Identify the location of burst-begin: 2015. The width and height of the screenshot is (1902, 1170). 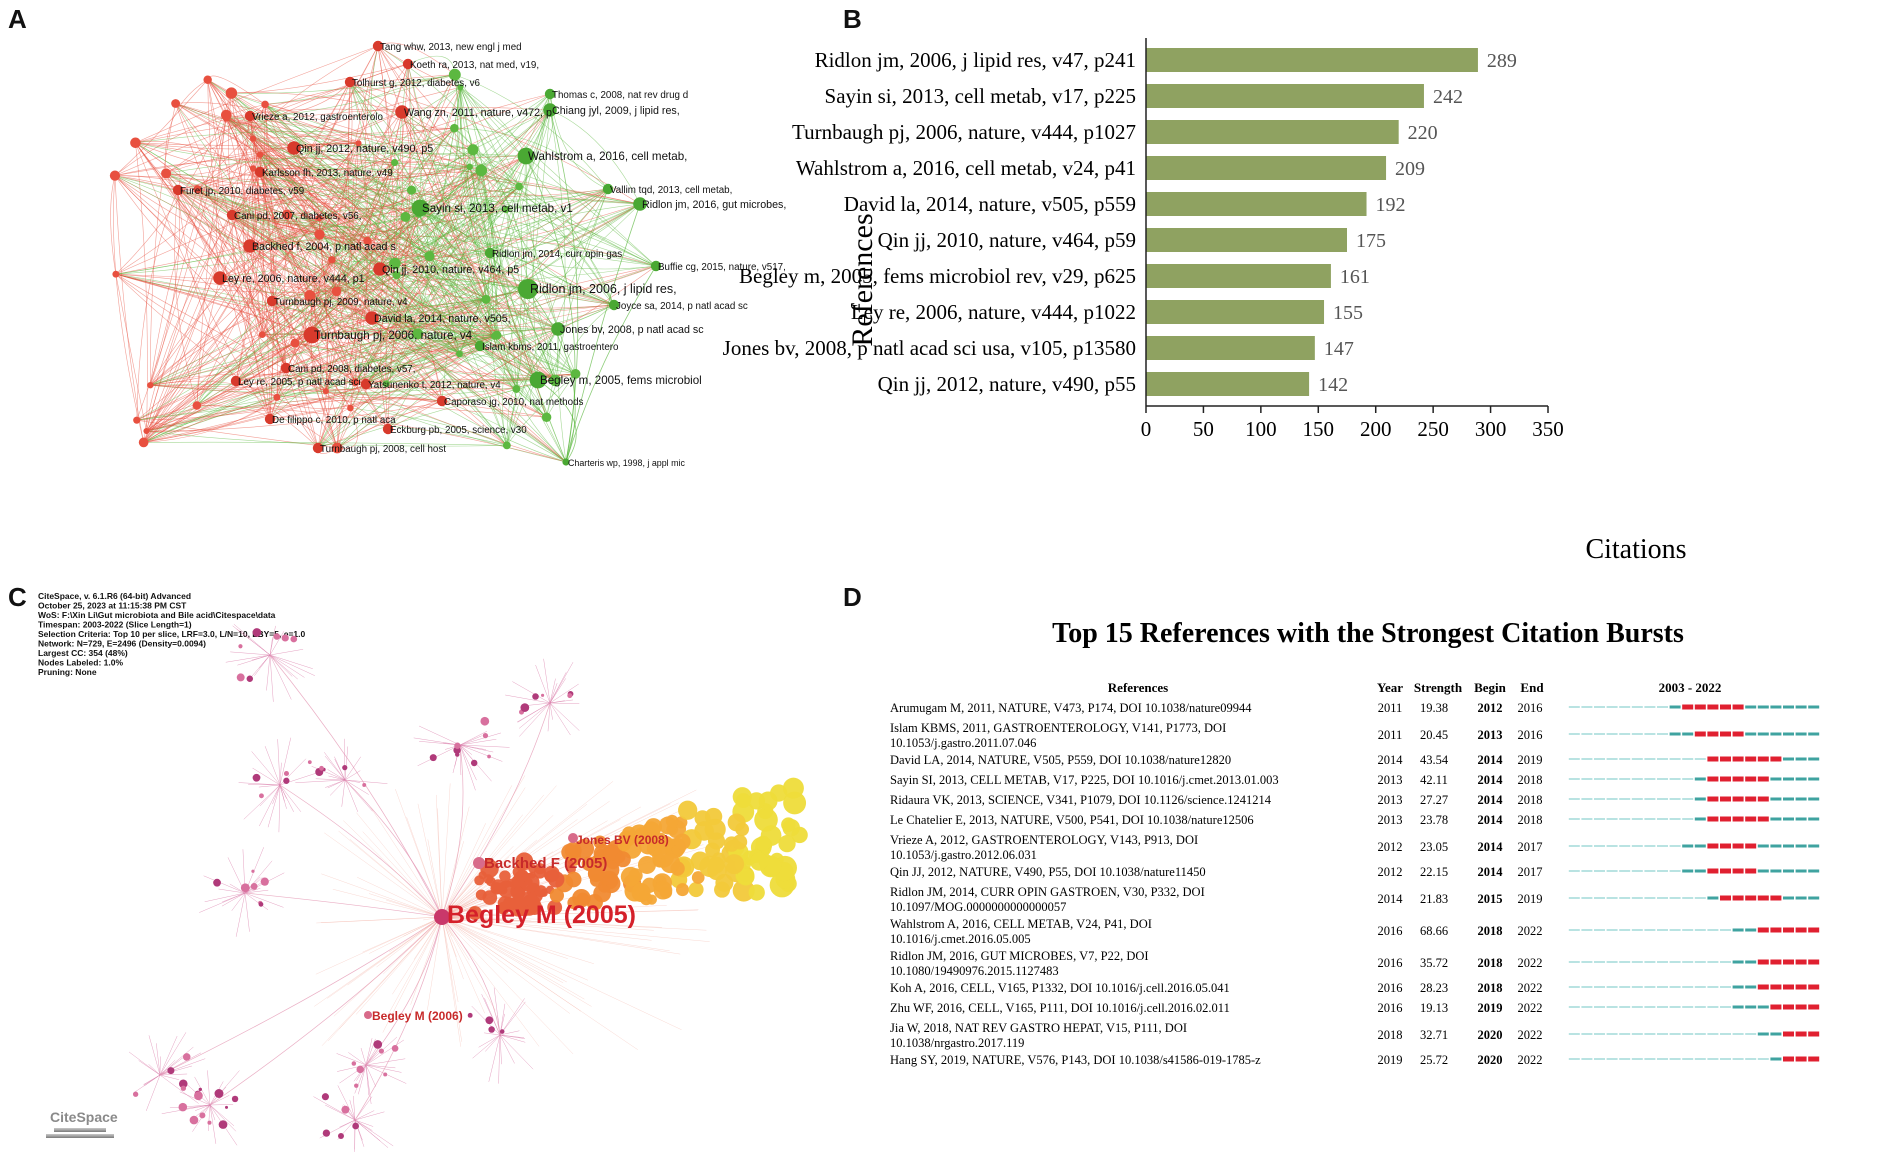
(1490, 899).